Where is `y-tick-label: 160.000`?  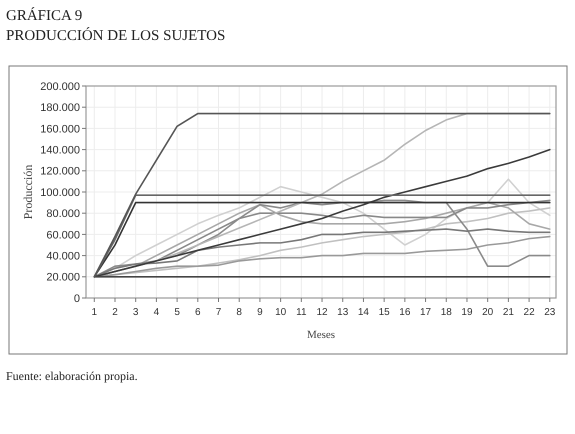
y-tick-label: 160.000 is located at coordinates (60, 129).